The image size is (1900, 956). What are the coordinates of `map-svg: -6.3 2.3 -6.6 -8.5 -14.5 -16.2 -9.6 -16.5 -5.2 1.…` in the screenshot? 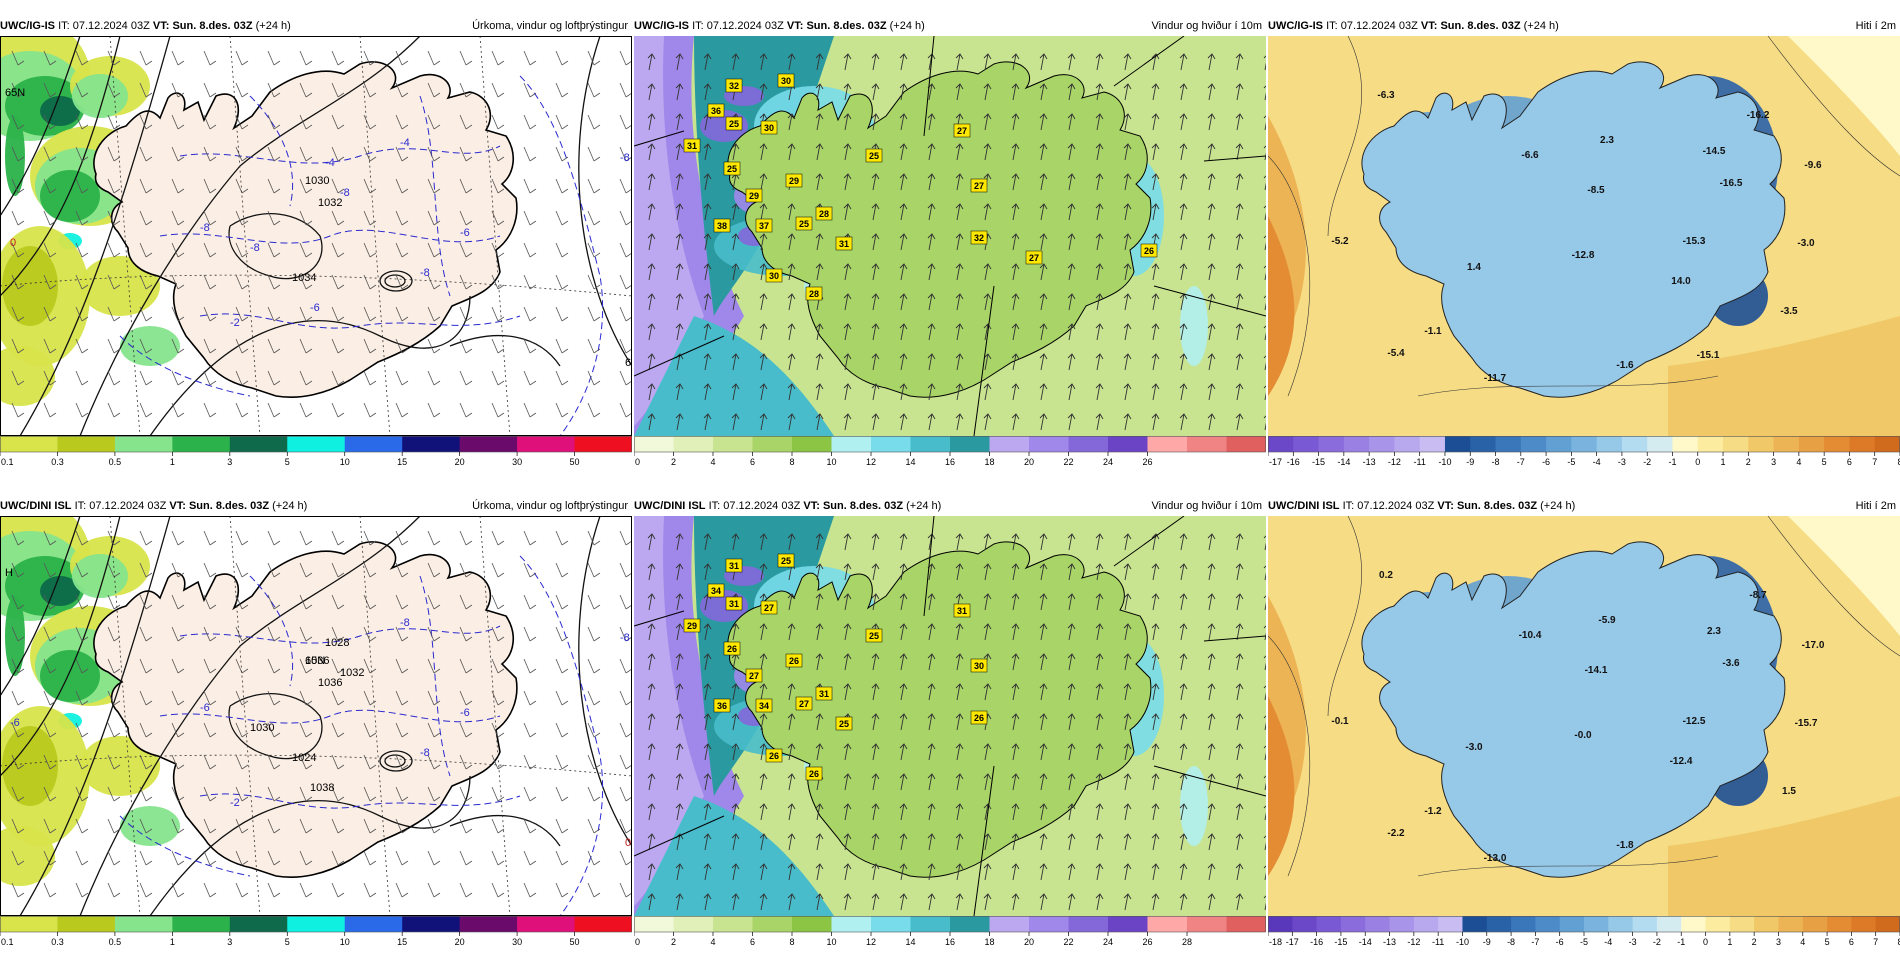 It's located at (1584, 236).